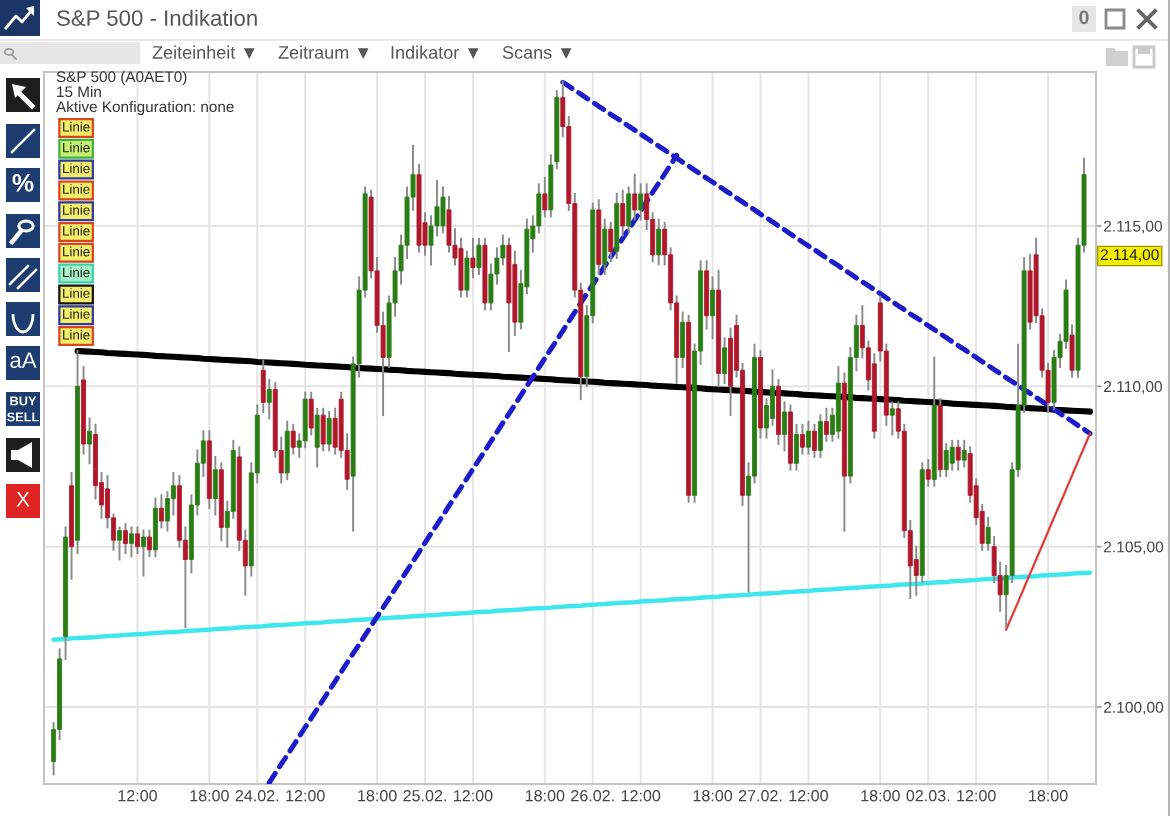  I want to click on x-tick-label: 02.03., so click(928, 795).